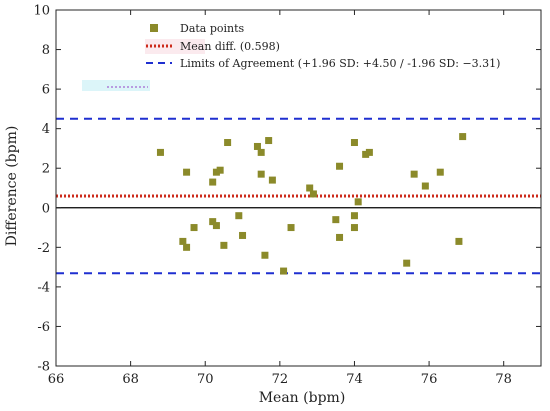 The image size is (550, 411). I want to click on legend-label-mean-diff: Mean diff. (0.598), so click(230, 46).